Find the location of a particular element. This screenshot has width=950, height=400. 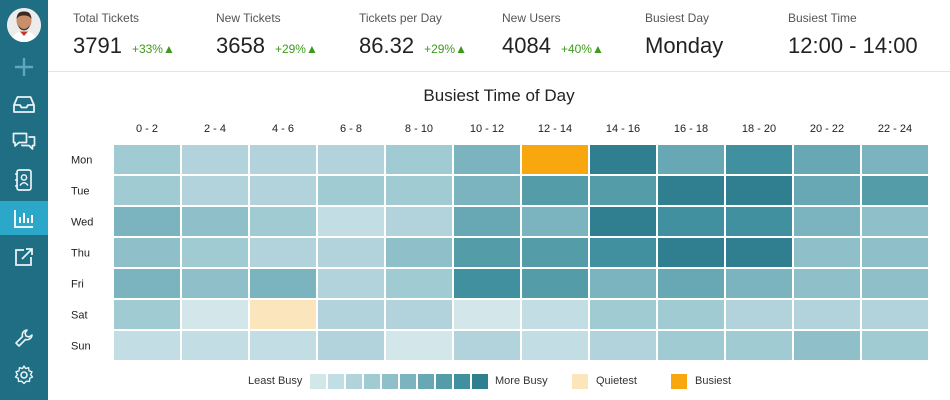

nav-item-settings is located at coordinates (24, 375).